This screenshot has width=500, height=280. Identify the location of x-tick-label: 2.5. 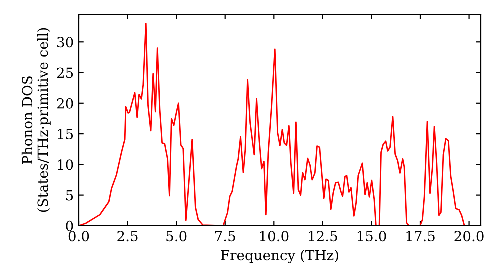
(128, 236).